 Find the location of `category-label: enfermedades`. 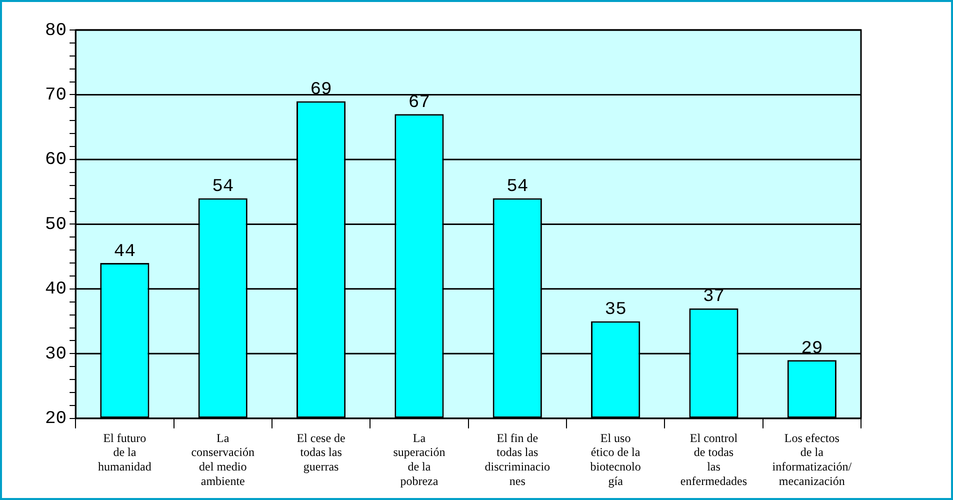

category-label: enfermedades is located at coordinates (714, 481).